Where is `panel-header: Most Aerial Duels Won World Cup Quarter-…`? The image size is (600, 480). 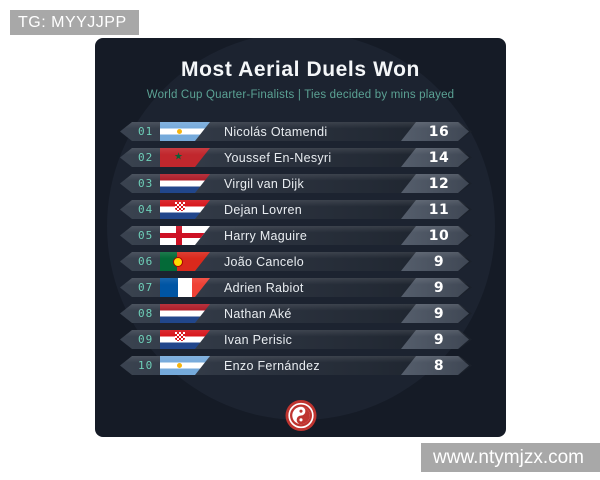
panel-header: Most Aerial Duels Won World Cup Quarter-… is located at coordinates (300, 79).